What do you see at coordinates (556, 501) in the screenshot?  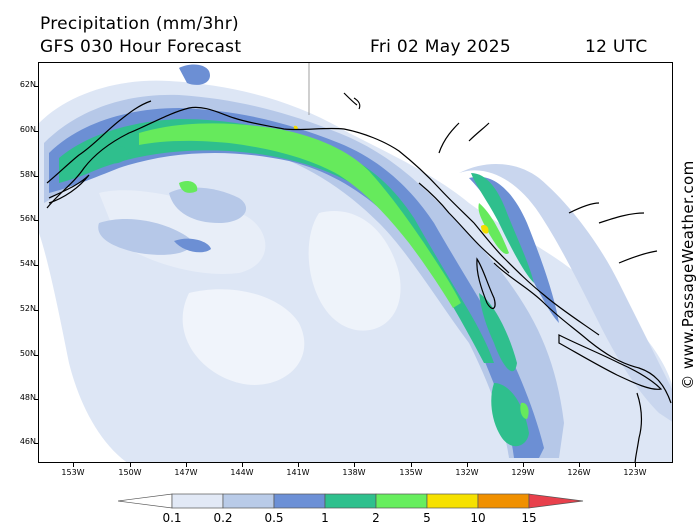 I see `legend-end-arrow` at bounding box center [556, 501].